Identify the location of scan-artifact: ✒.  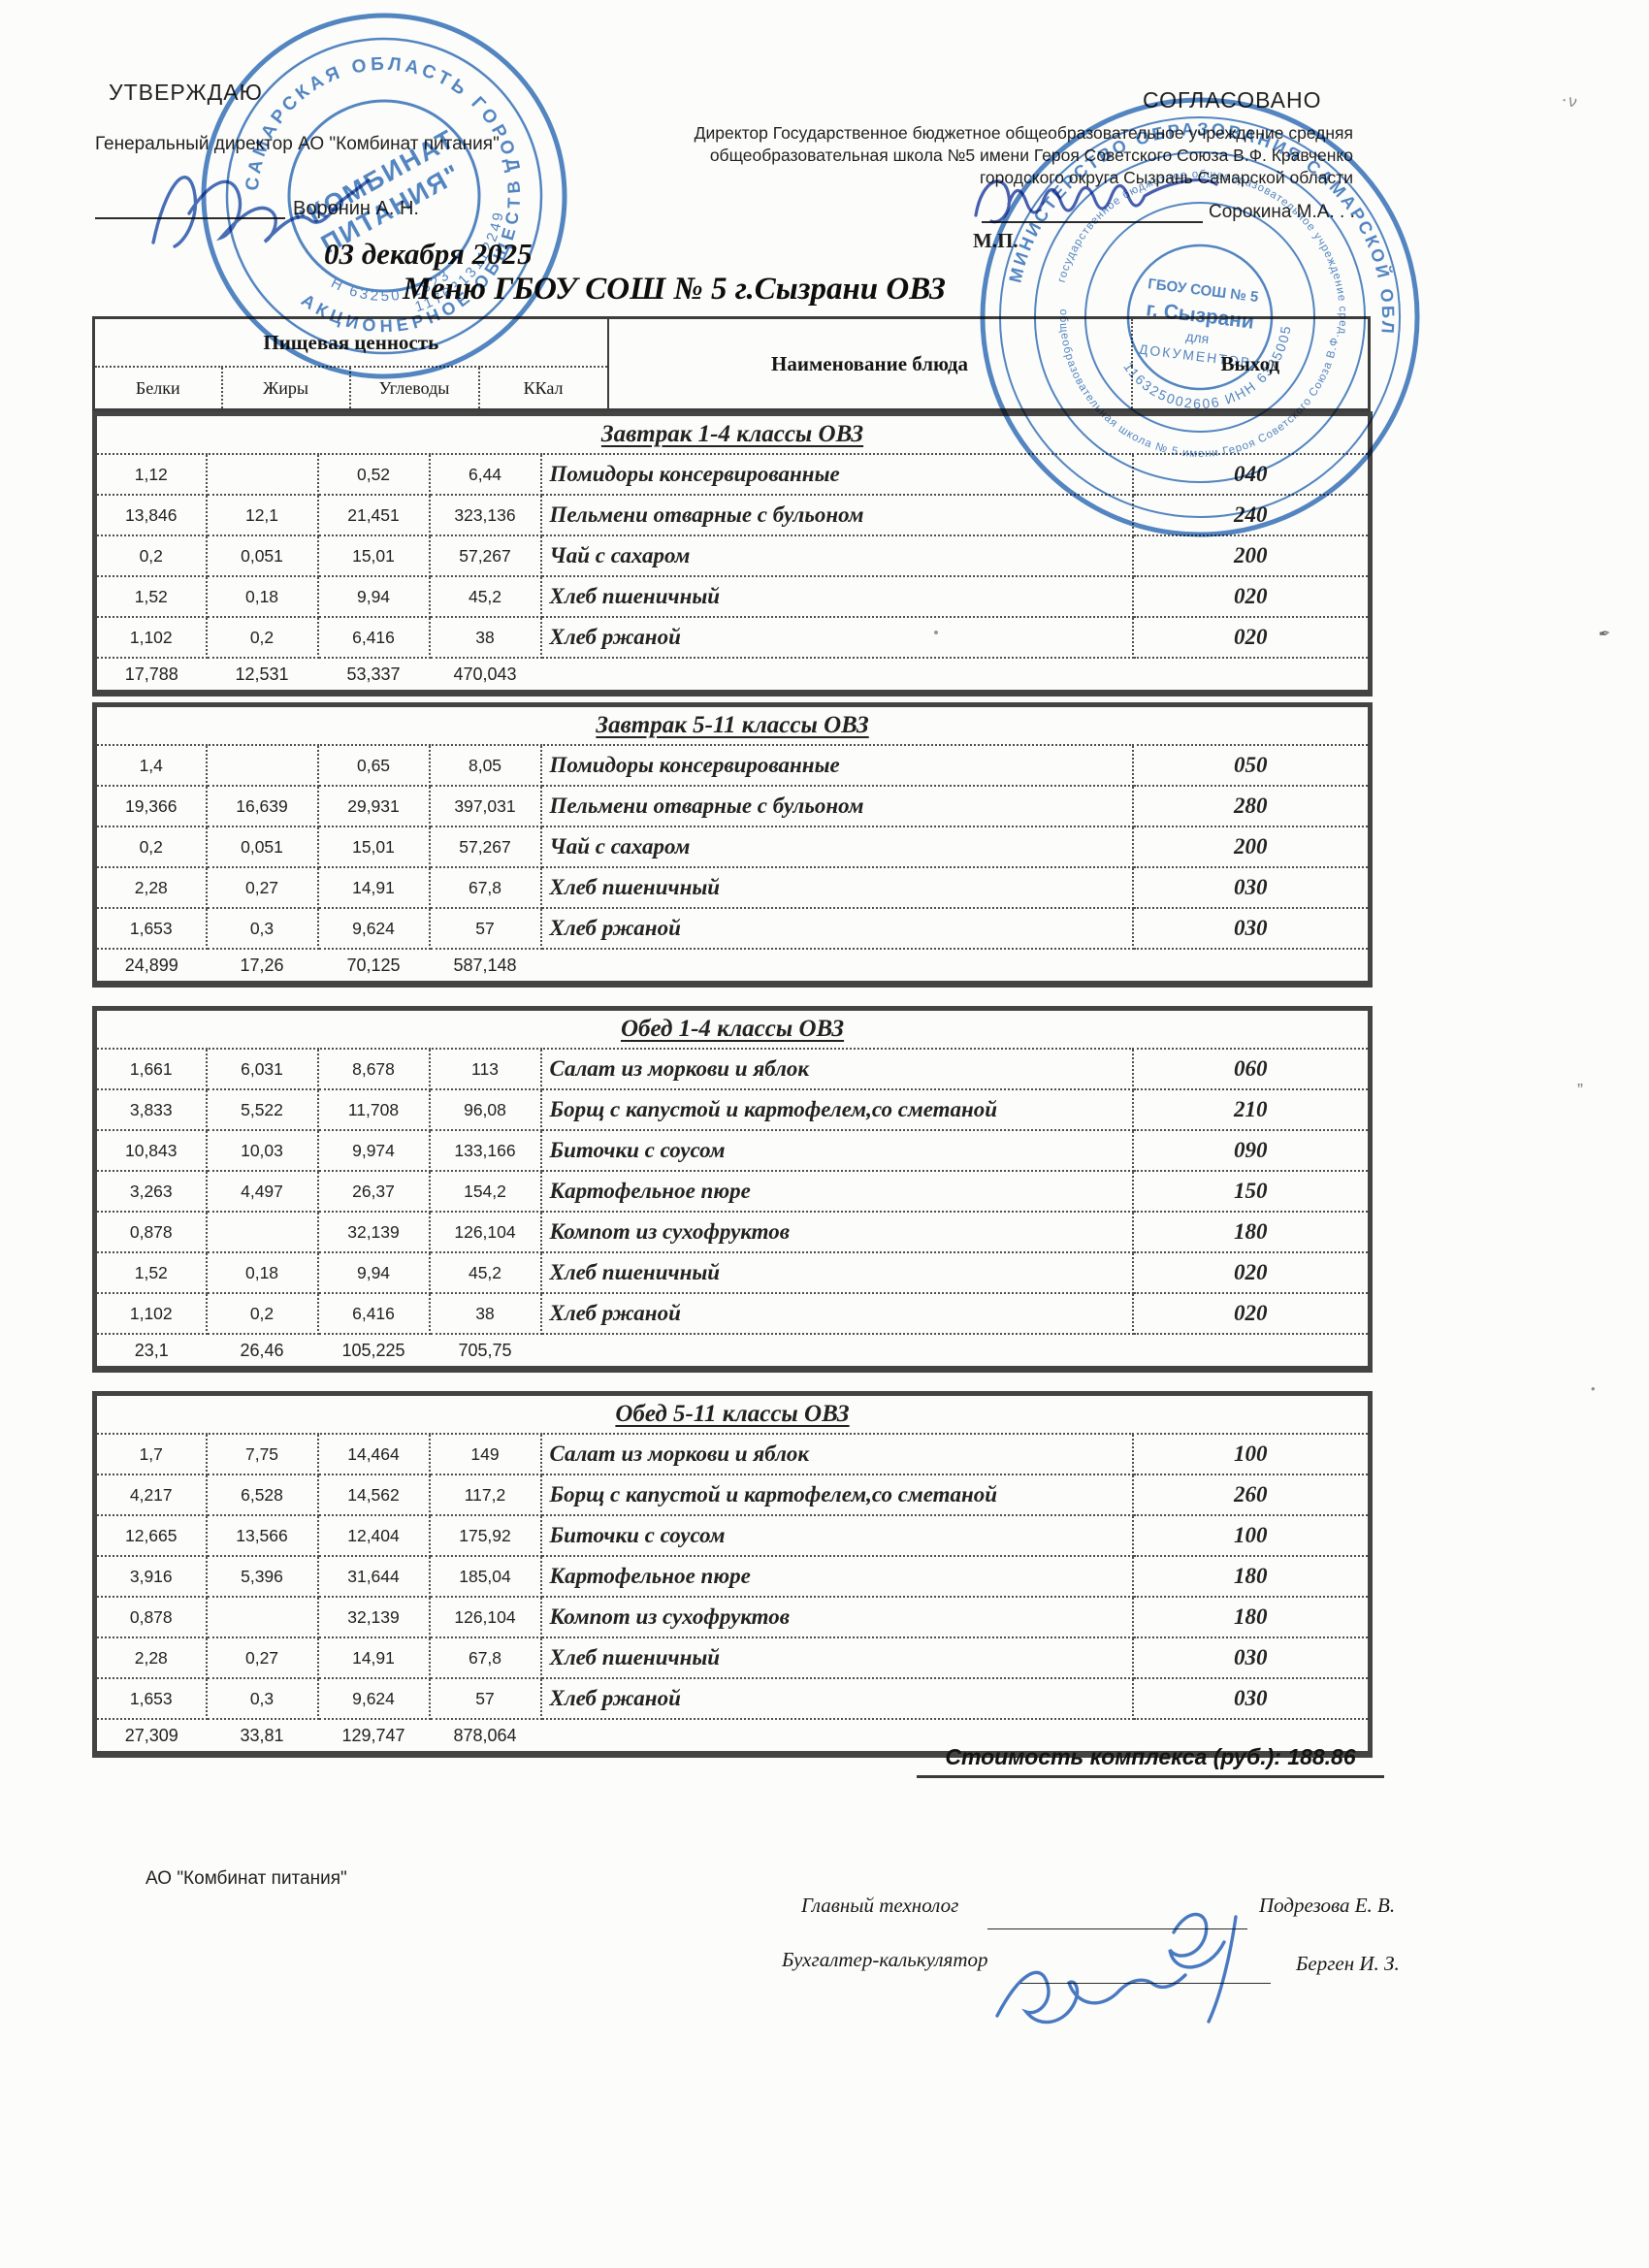
(1604, 634).